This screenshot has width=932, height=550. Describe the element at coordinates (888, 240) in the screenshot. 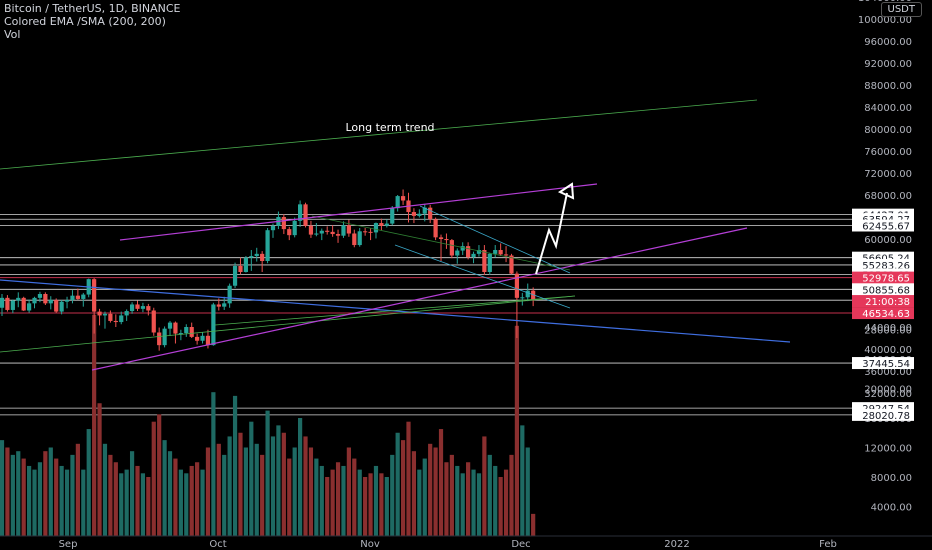

I see `price-tick-label: 60000.00` at that location.